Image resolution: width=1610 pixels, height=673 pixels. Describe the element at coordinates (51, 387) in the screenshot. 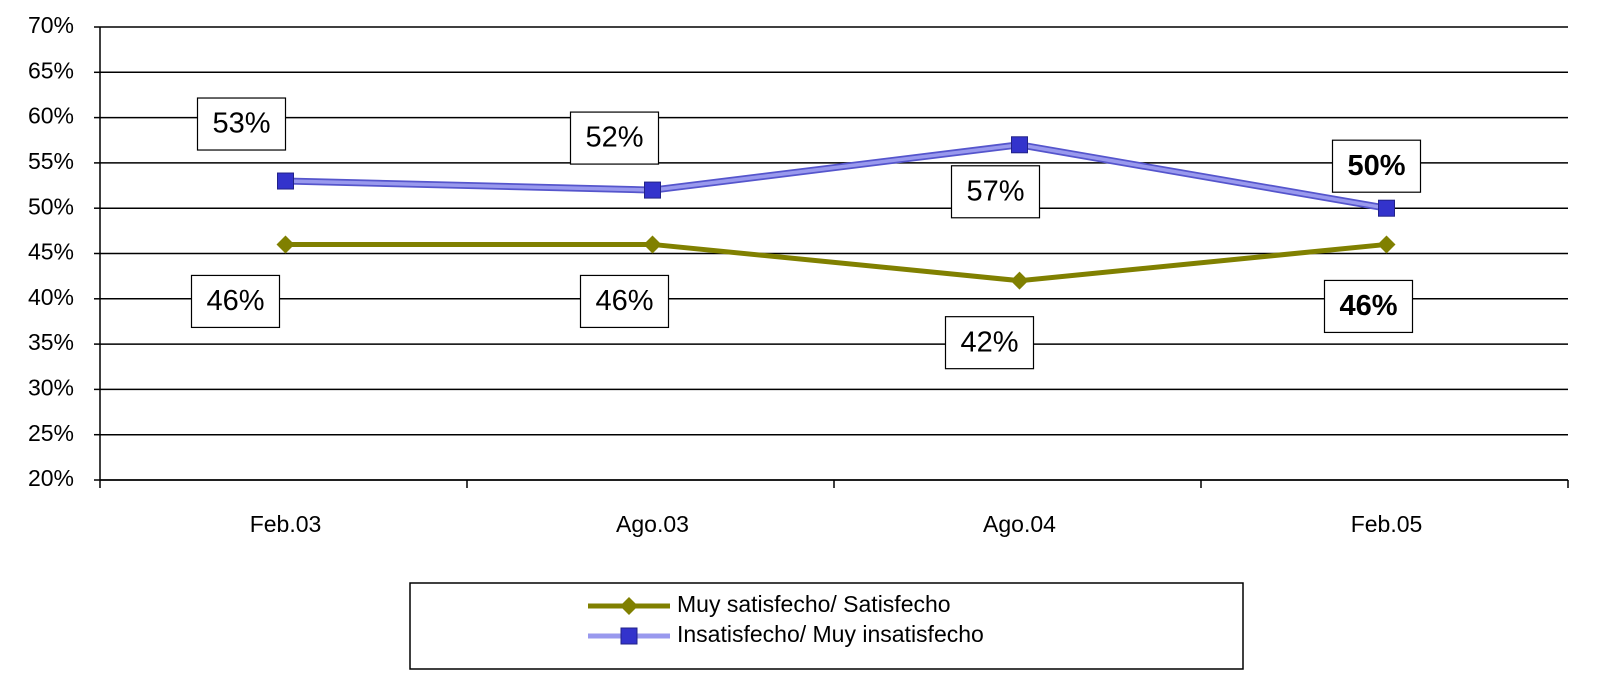

I see `y-tick-label: 30%` at that location.